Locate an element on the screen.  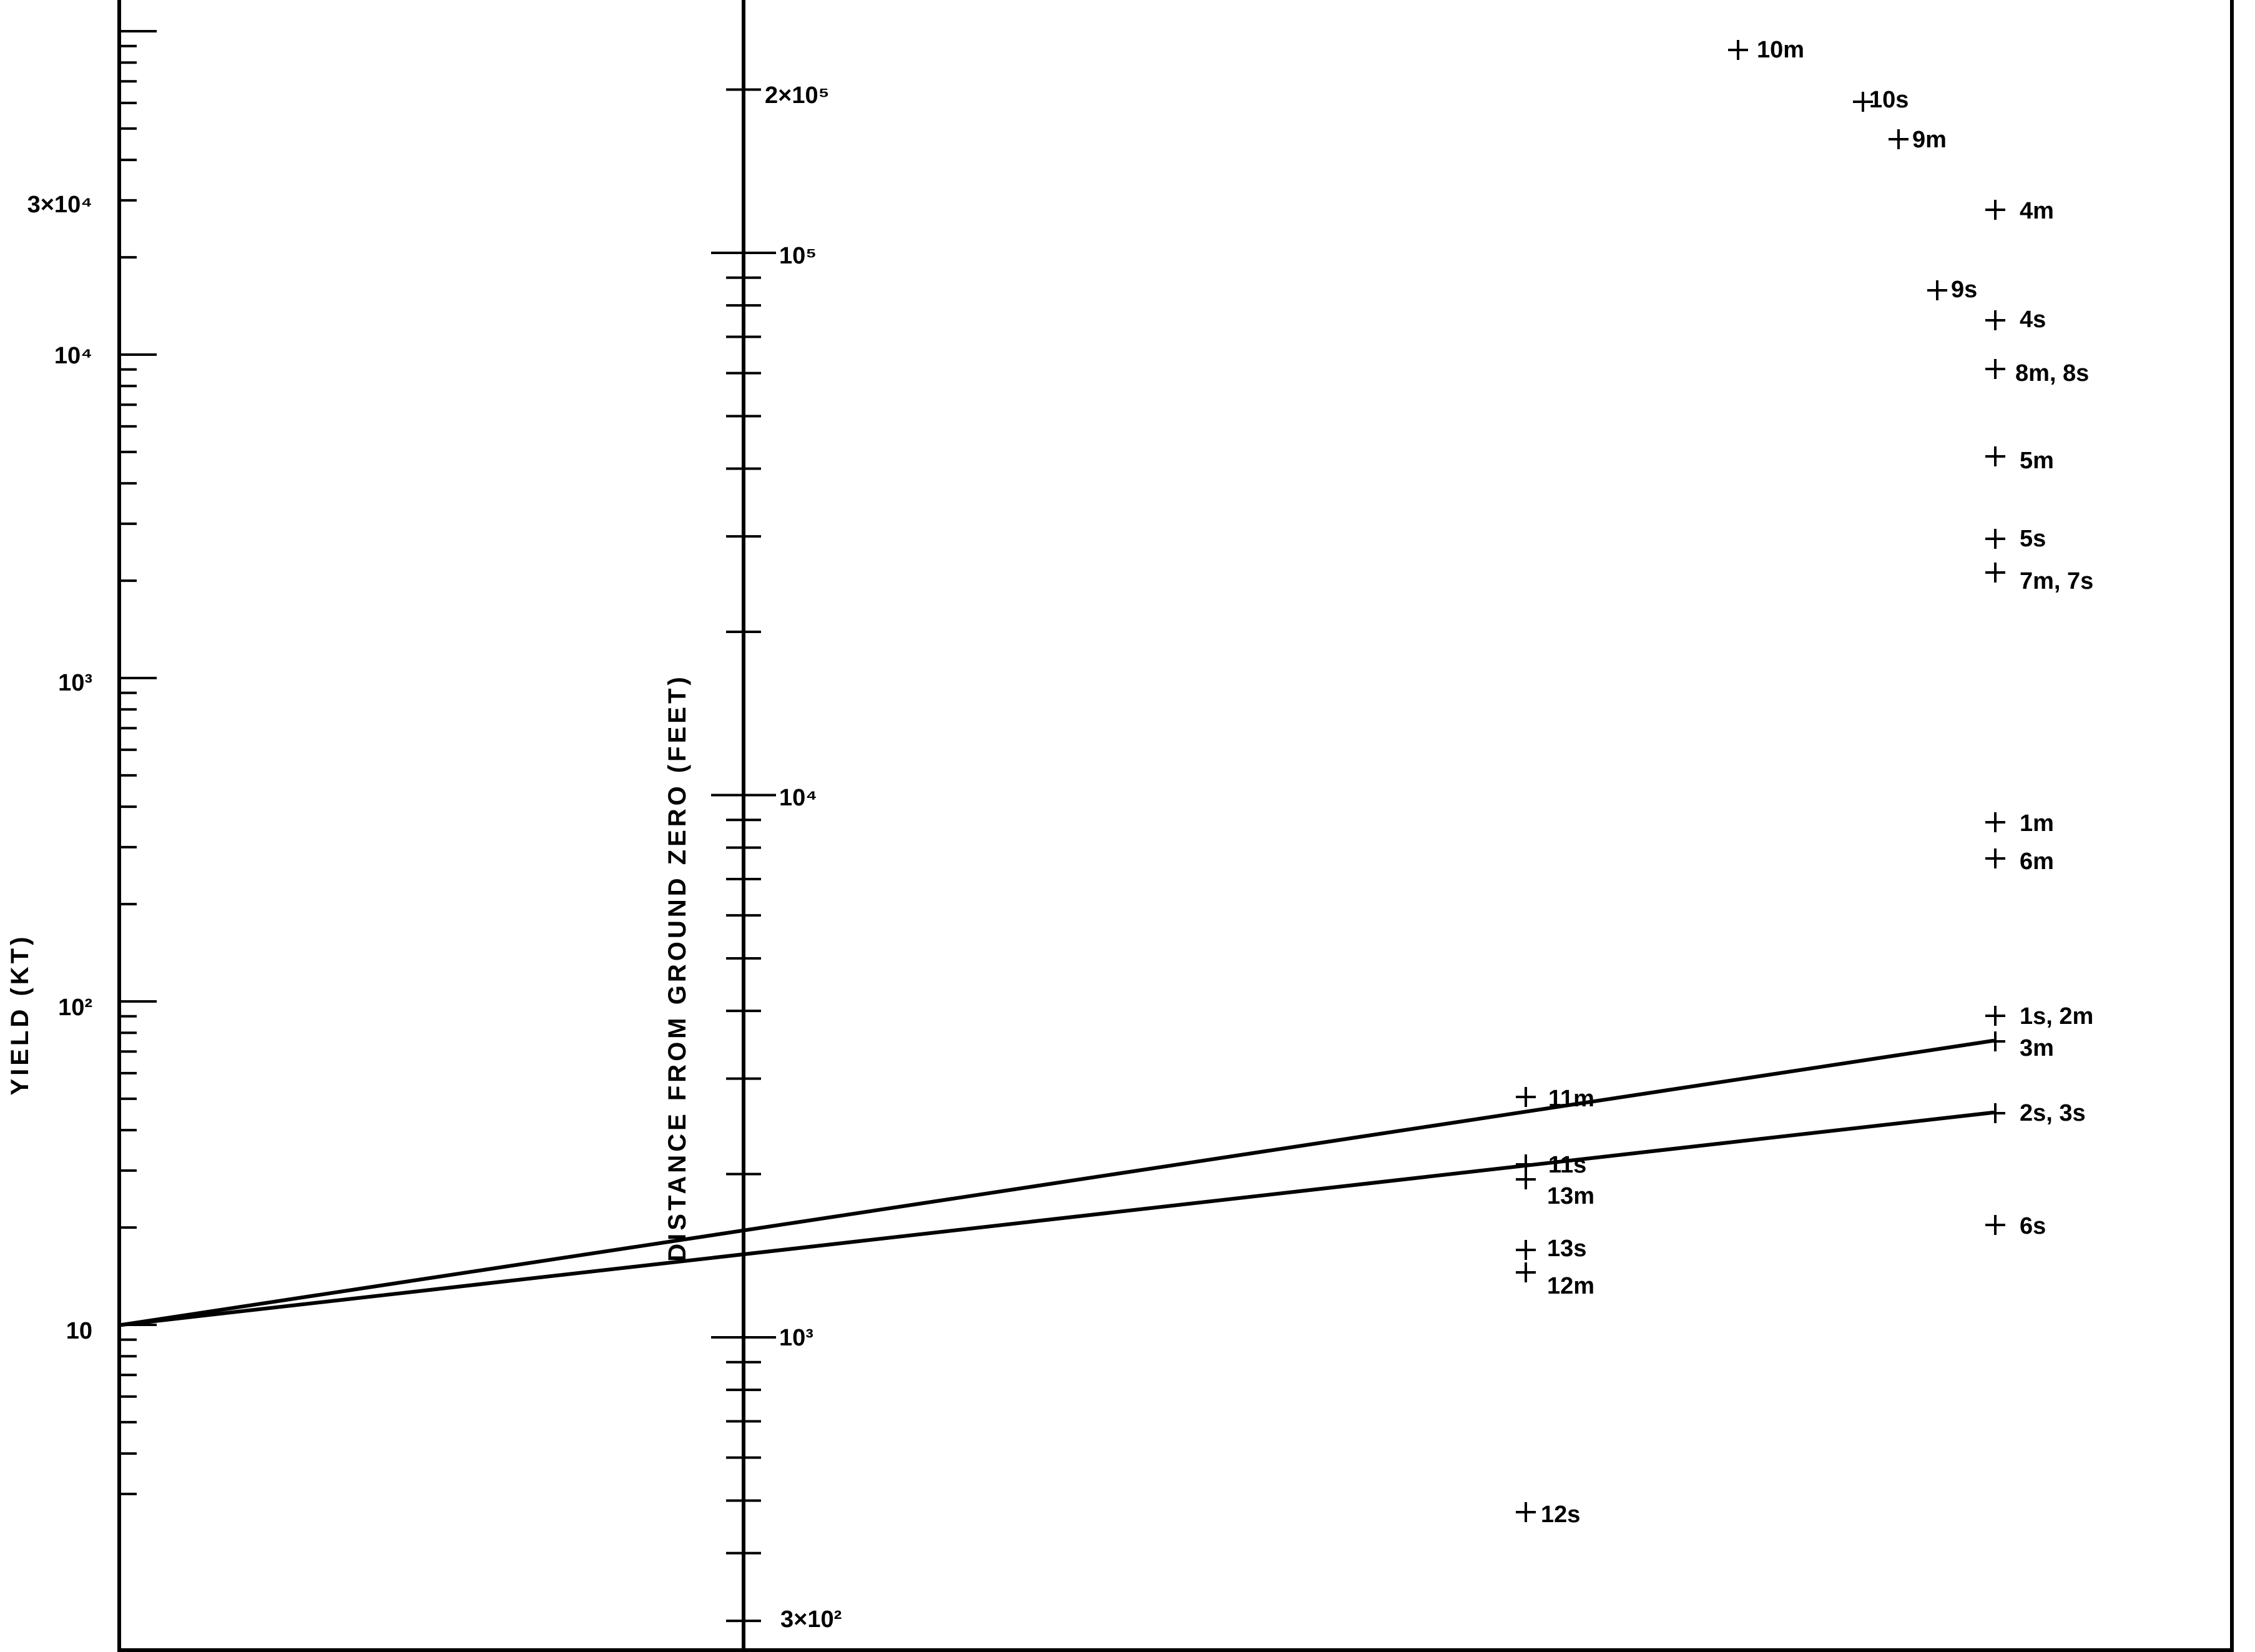
point-label: 1s, 2m is located at coordinates (2056, 1016).